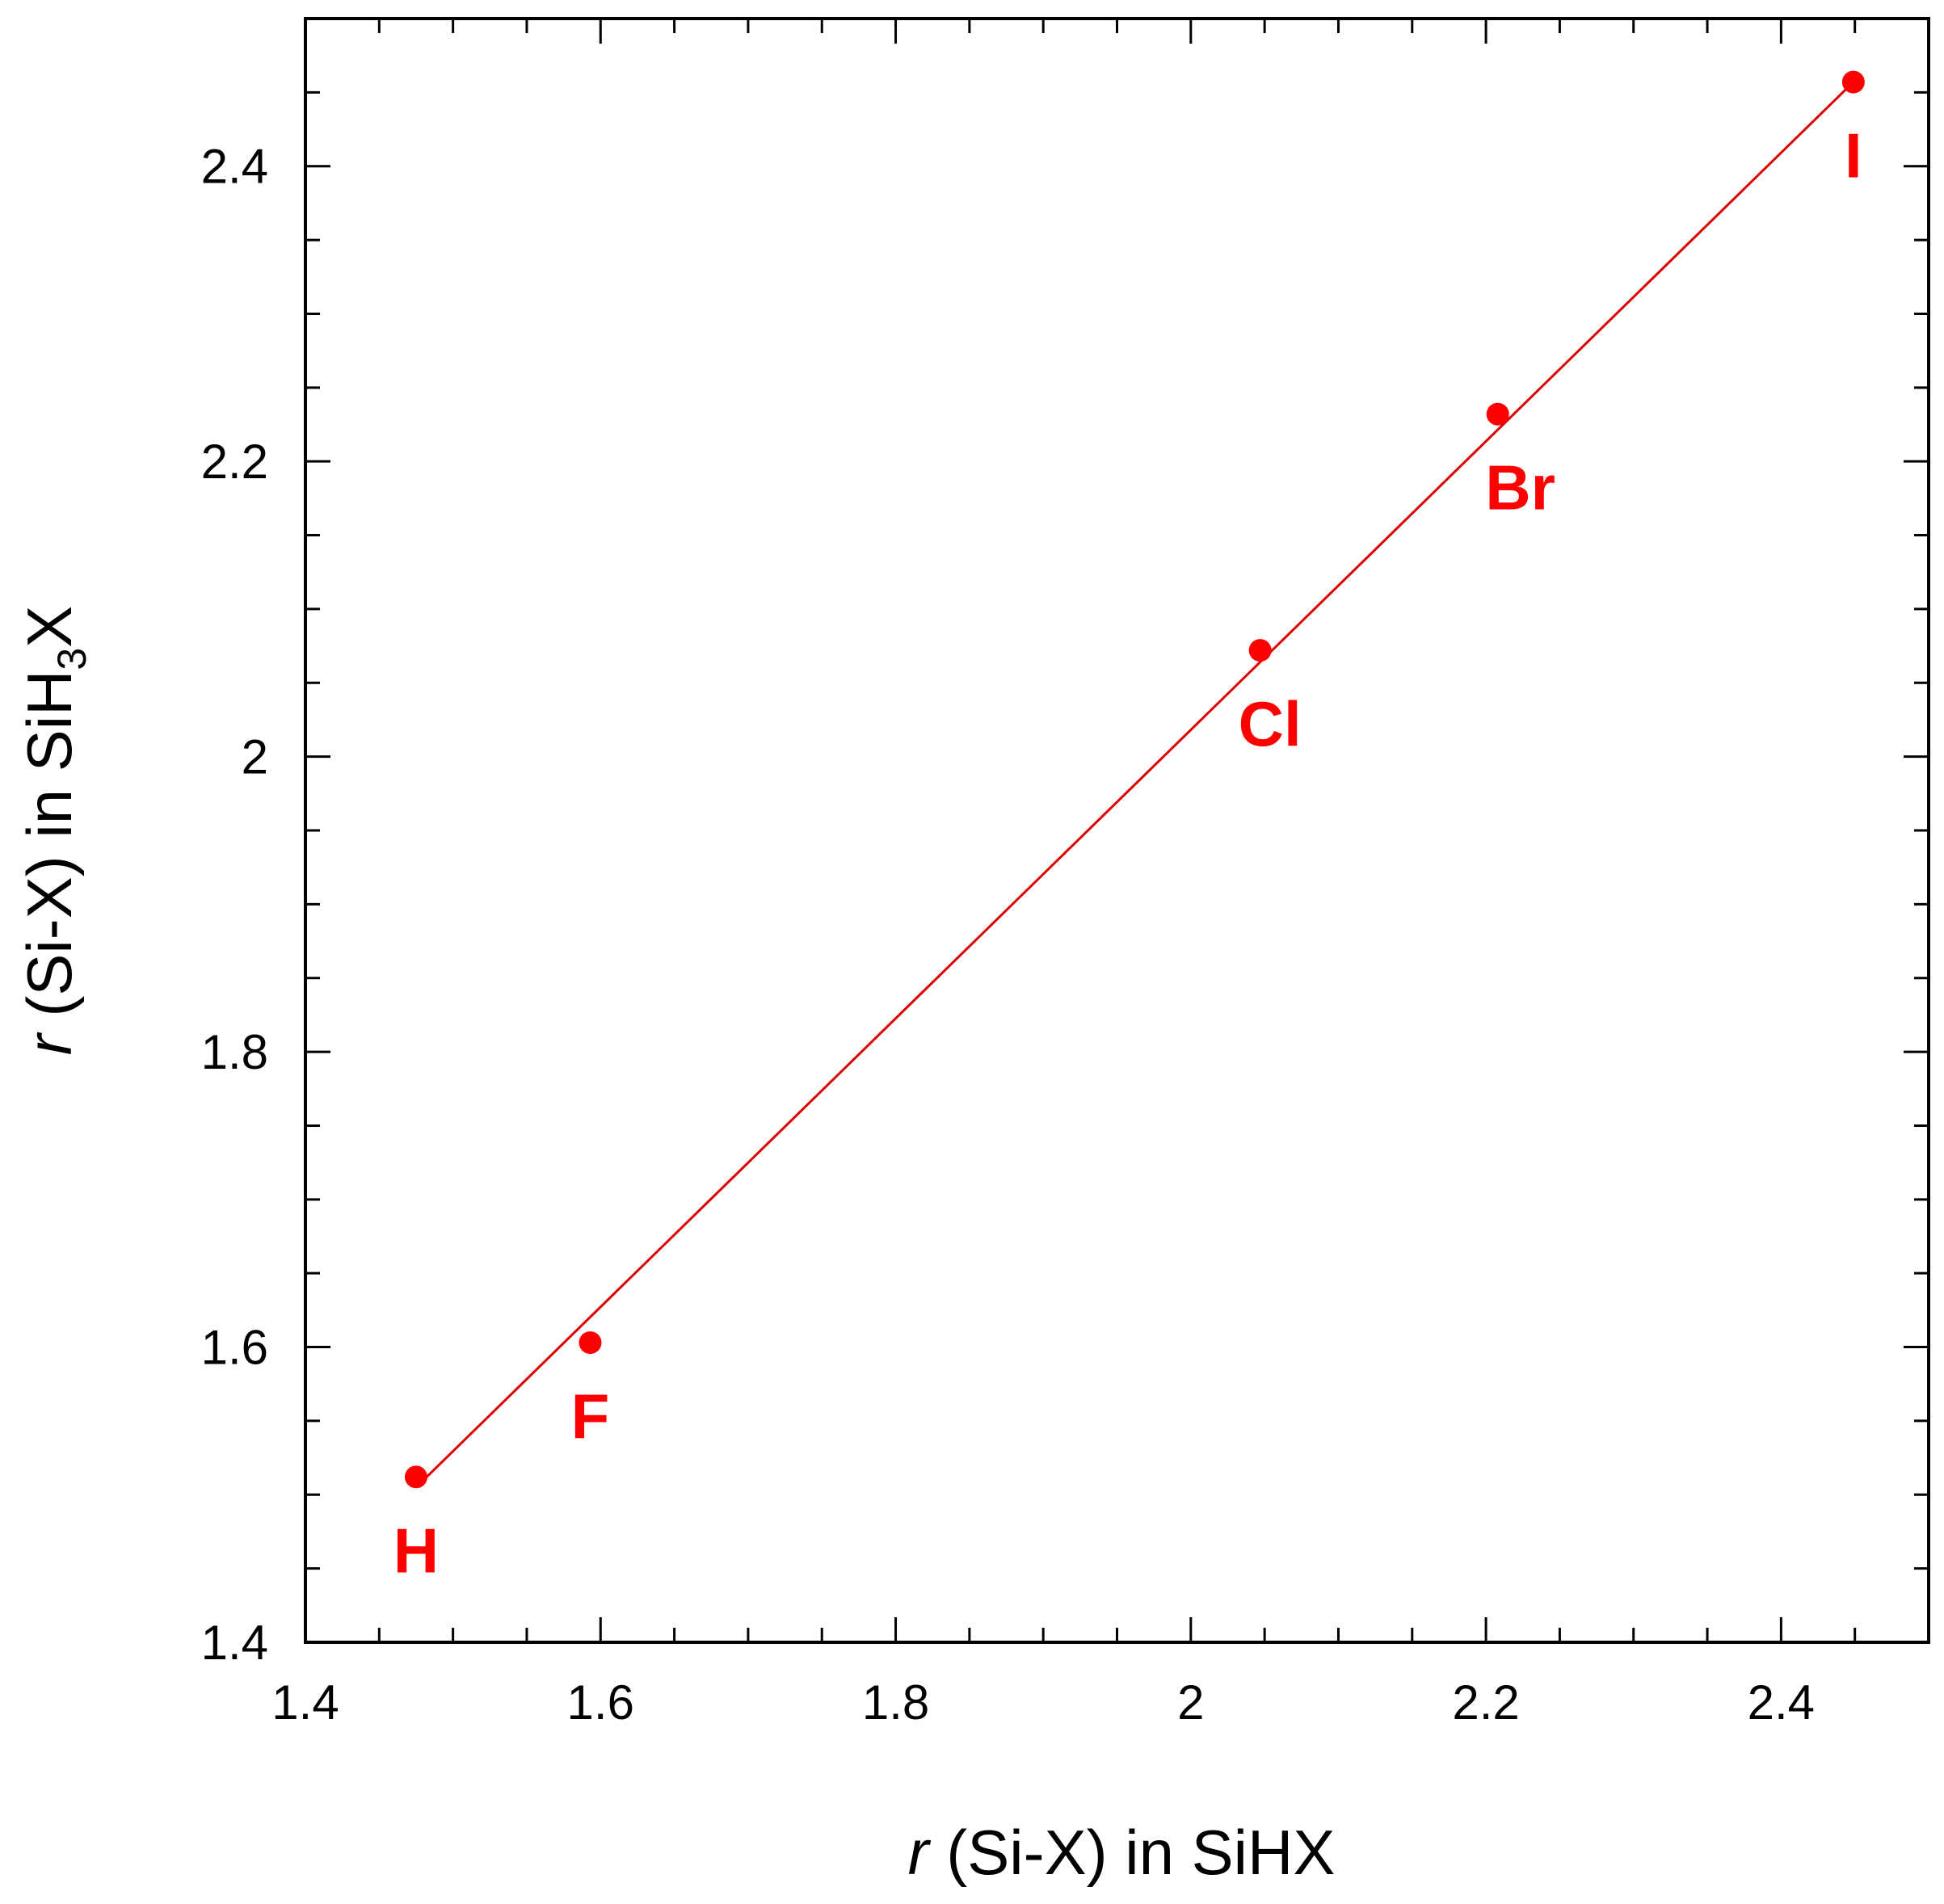  I want to click on y-label-sub: 3, so click(72, 659).